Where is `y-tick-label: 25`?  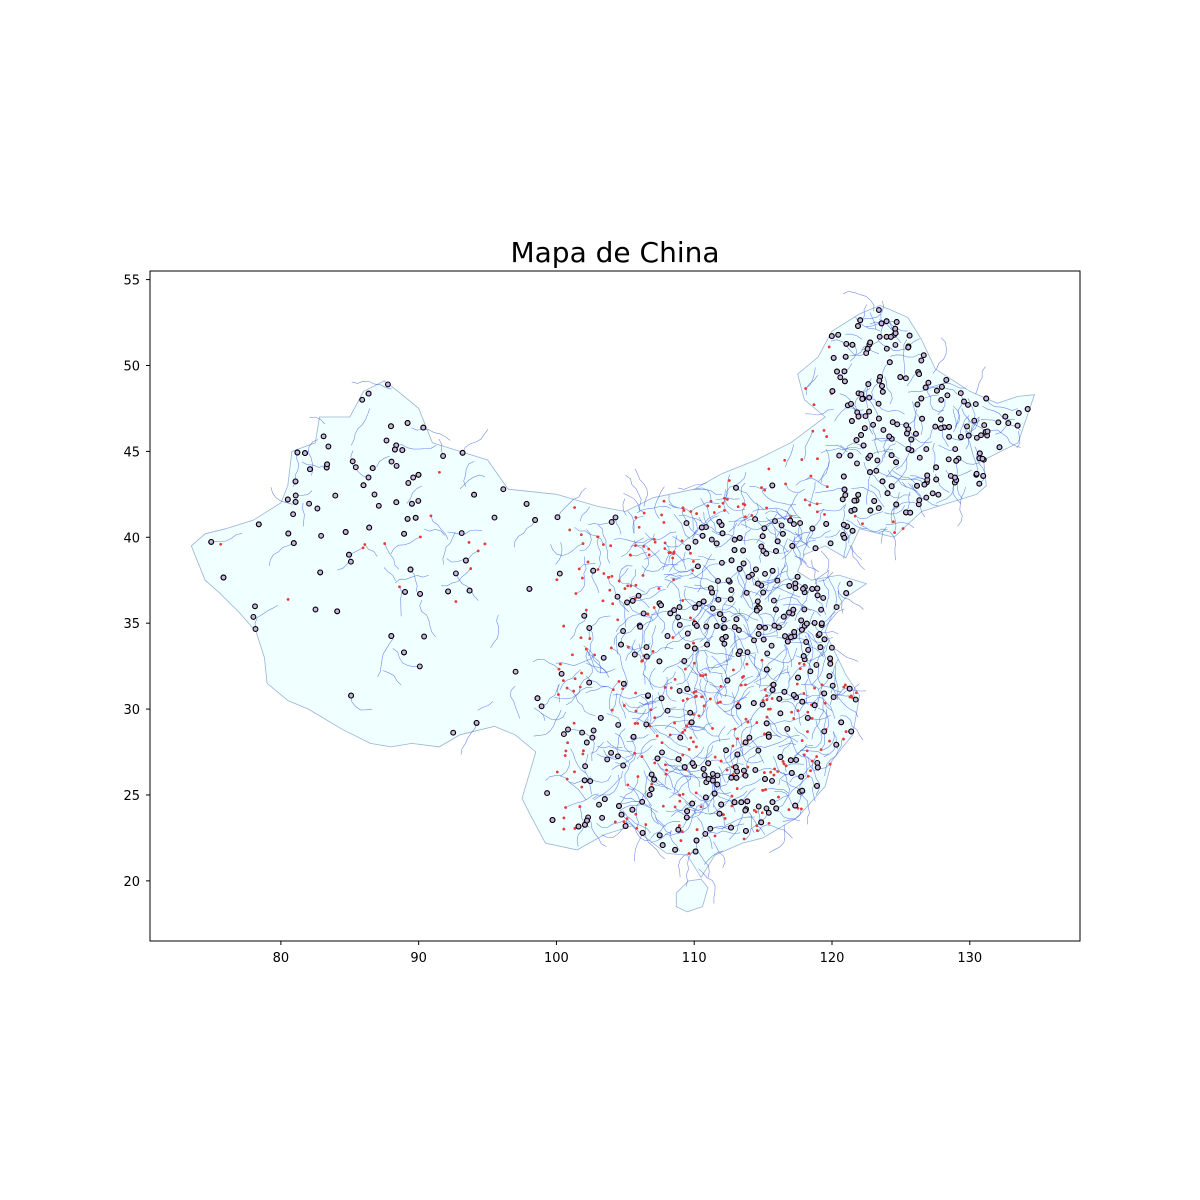 y-tick-label: 25 is located at coordinates (131, 796).